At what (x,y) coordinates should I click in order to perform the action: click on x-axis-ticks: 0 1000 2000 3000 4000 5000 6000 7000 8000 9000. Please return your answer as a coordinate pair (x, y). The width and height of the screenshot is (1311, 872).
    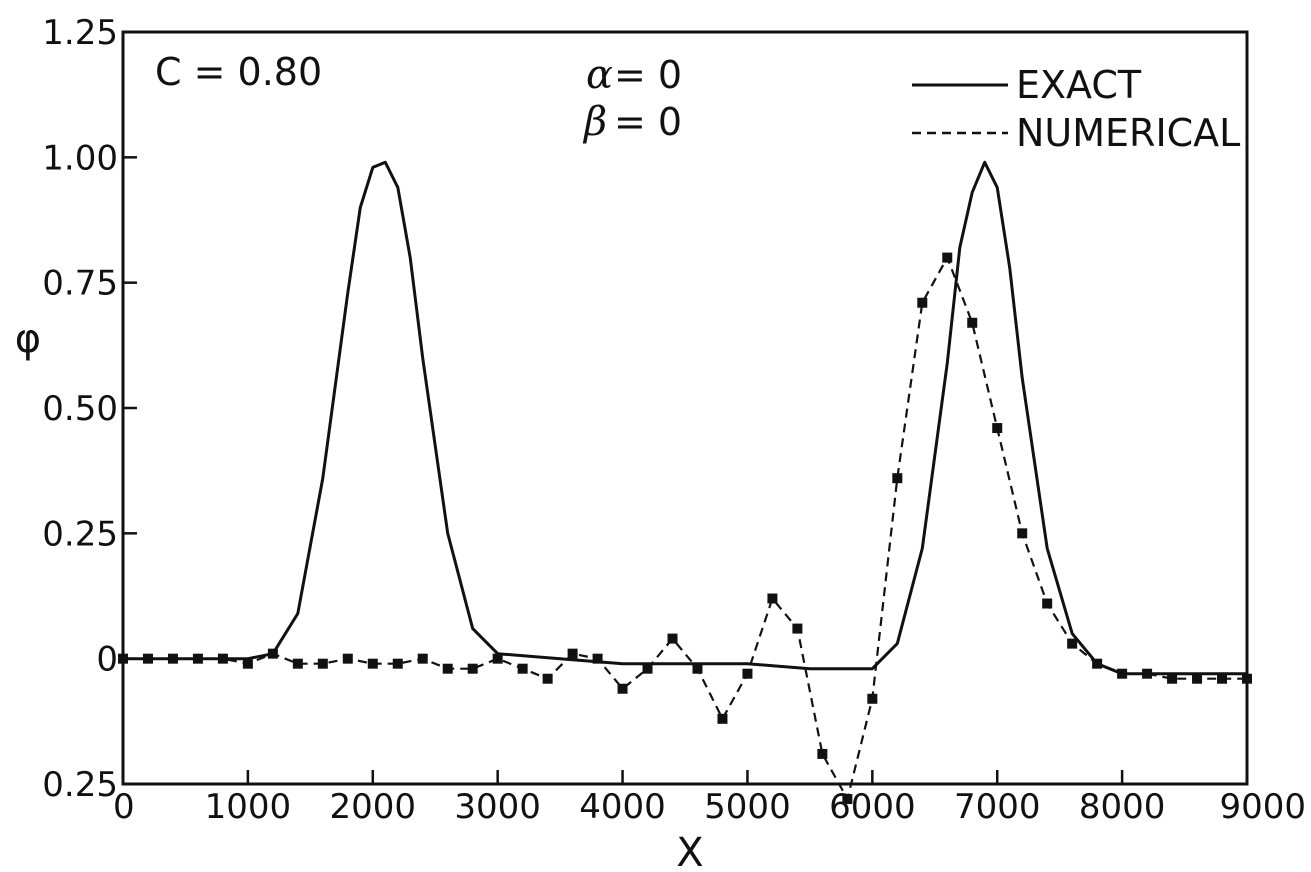
    Looking at the image, I should click on (709, 798).